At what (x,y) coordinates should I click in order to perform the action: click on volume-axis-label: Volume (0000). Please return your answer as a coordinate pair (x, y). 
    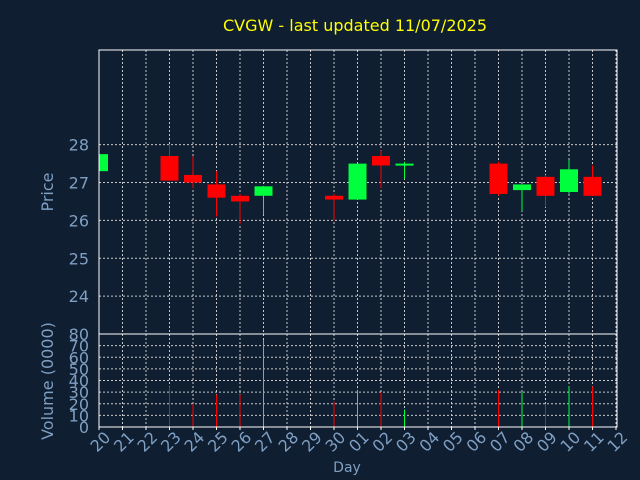
    Looking at the image, I should click on (47, 381).